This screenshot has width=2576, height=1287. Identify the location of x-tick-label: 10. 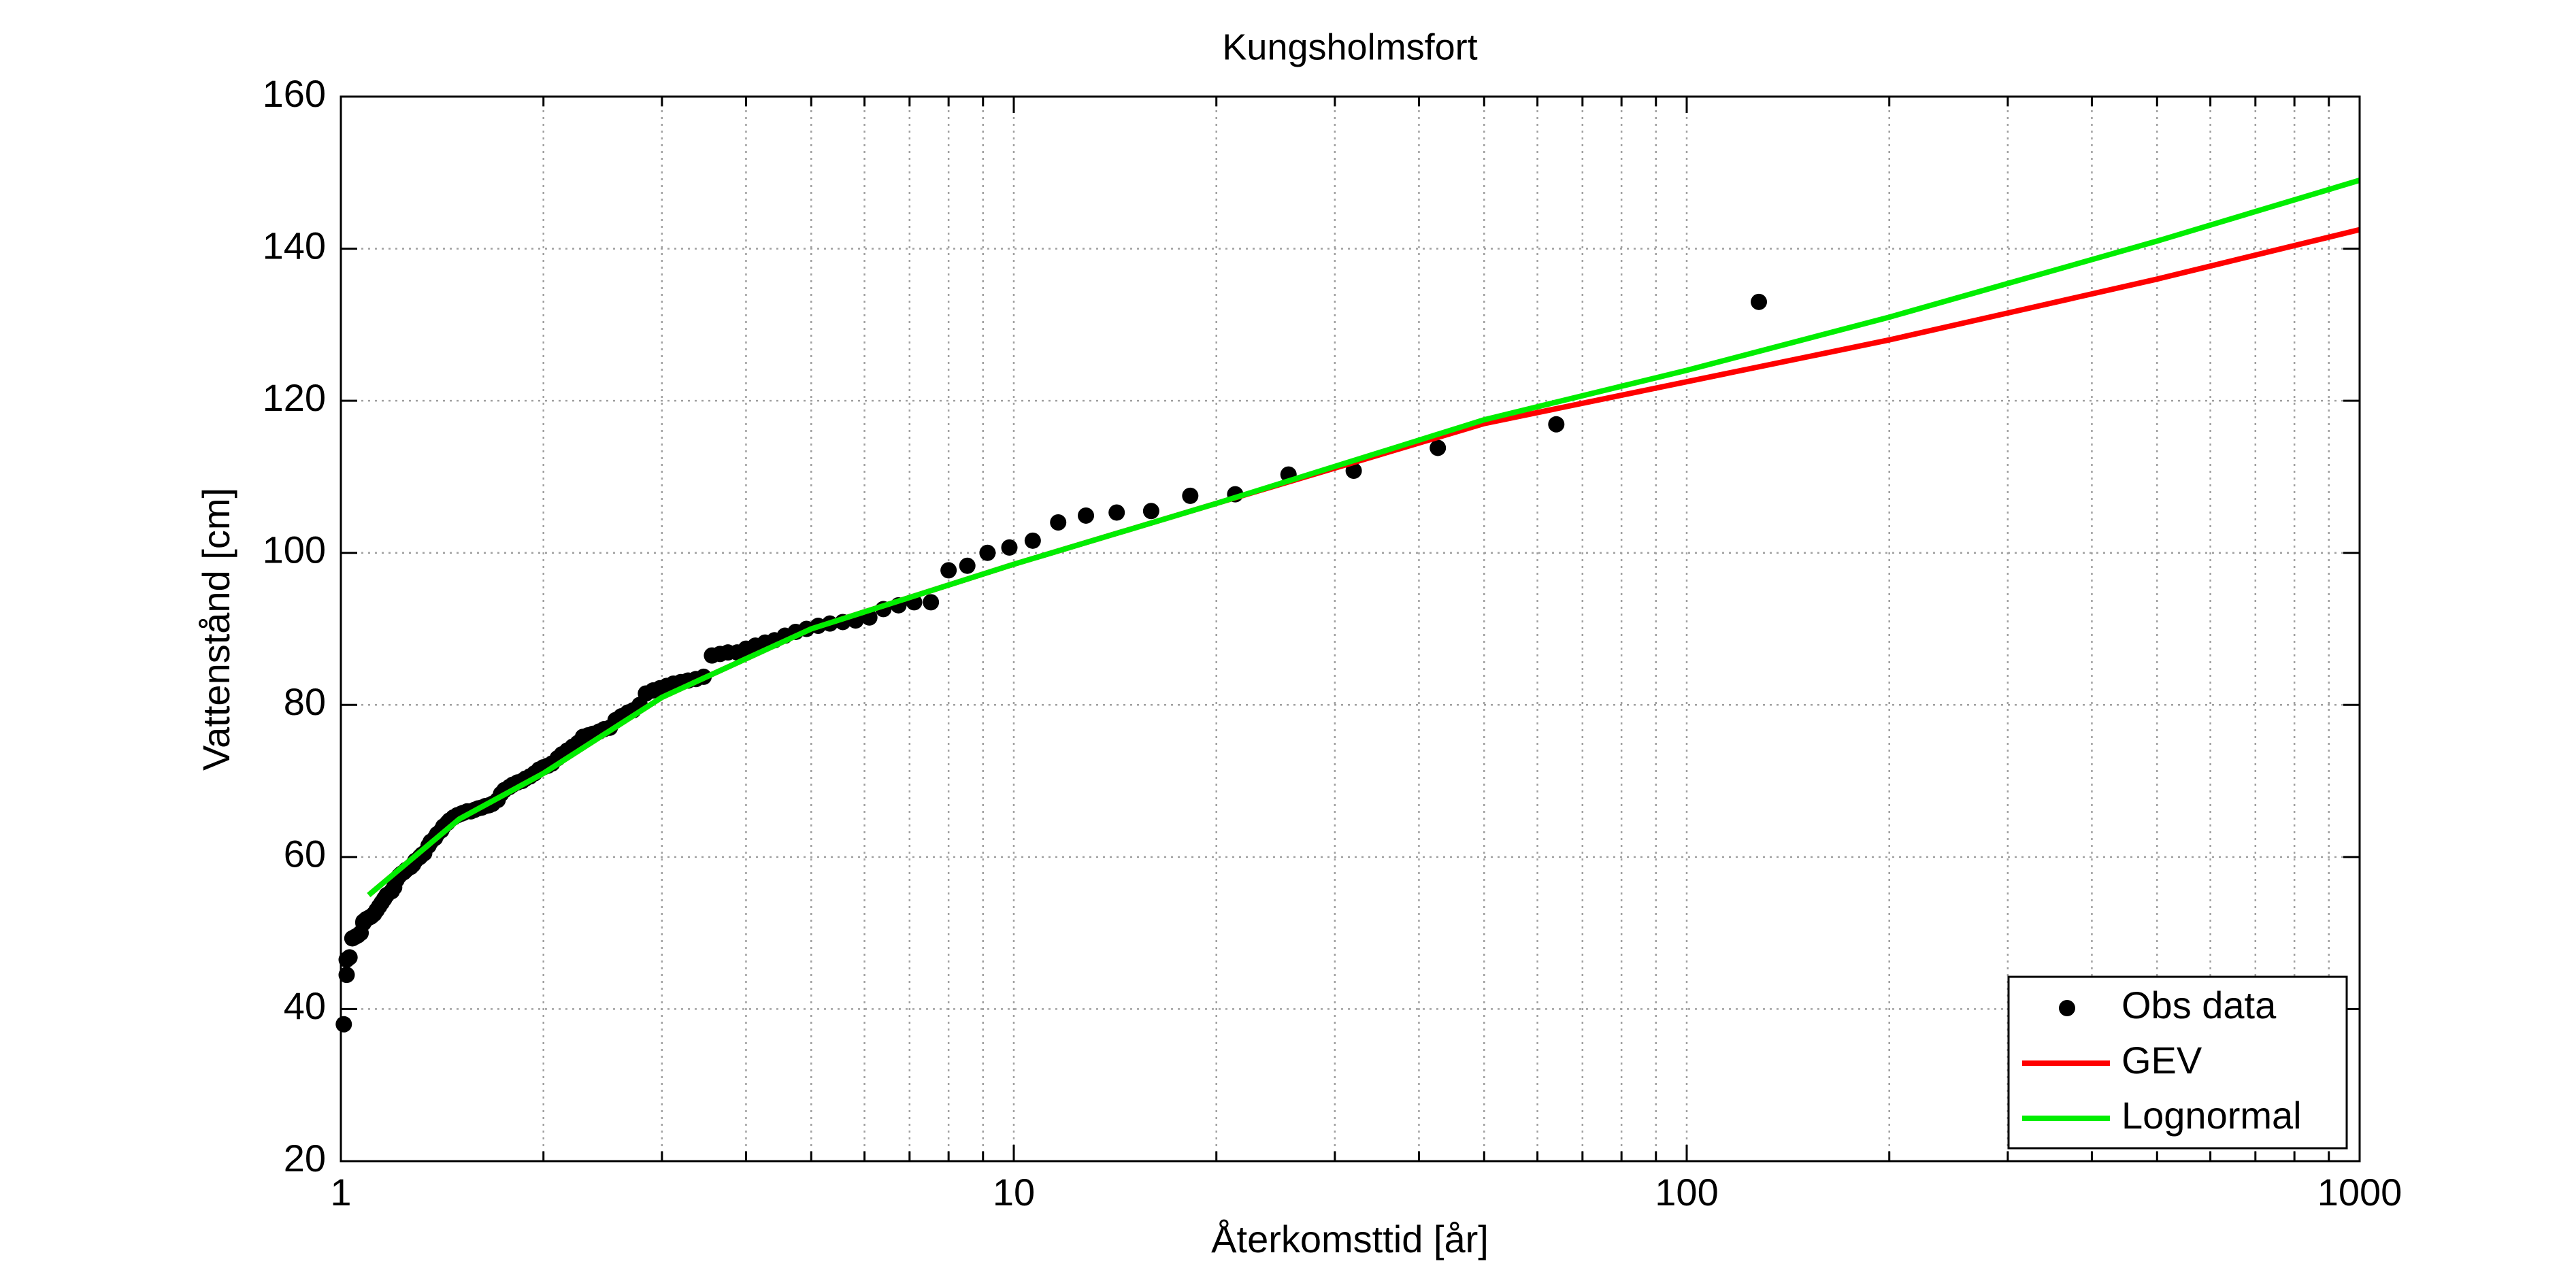
(1014, 1192).